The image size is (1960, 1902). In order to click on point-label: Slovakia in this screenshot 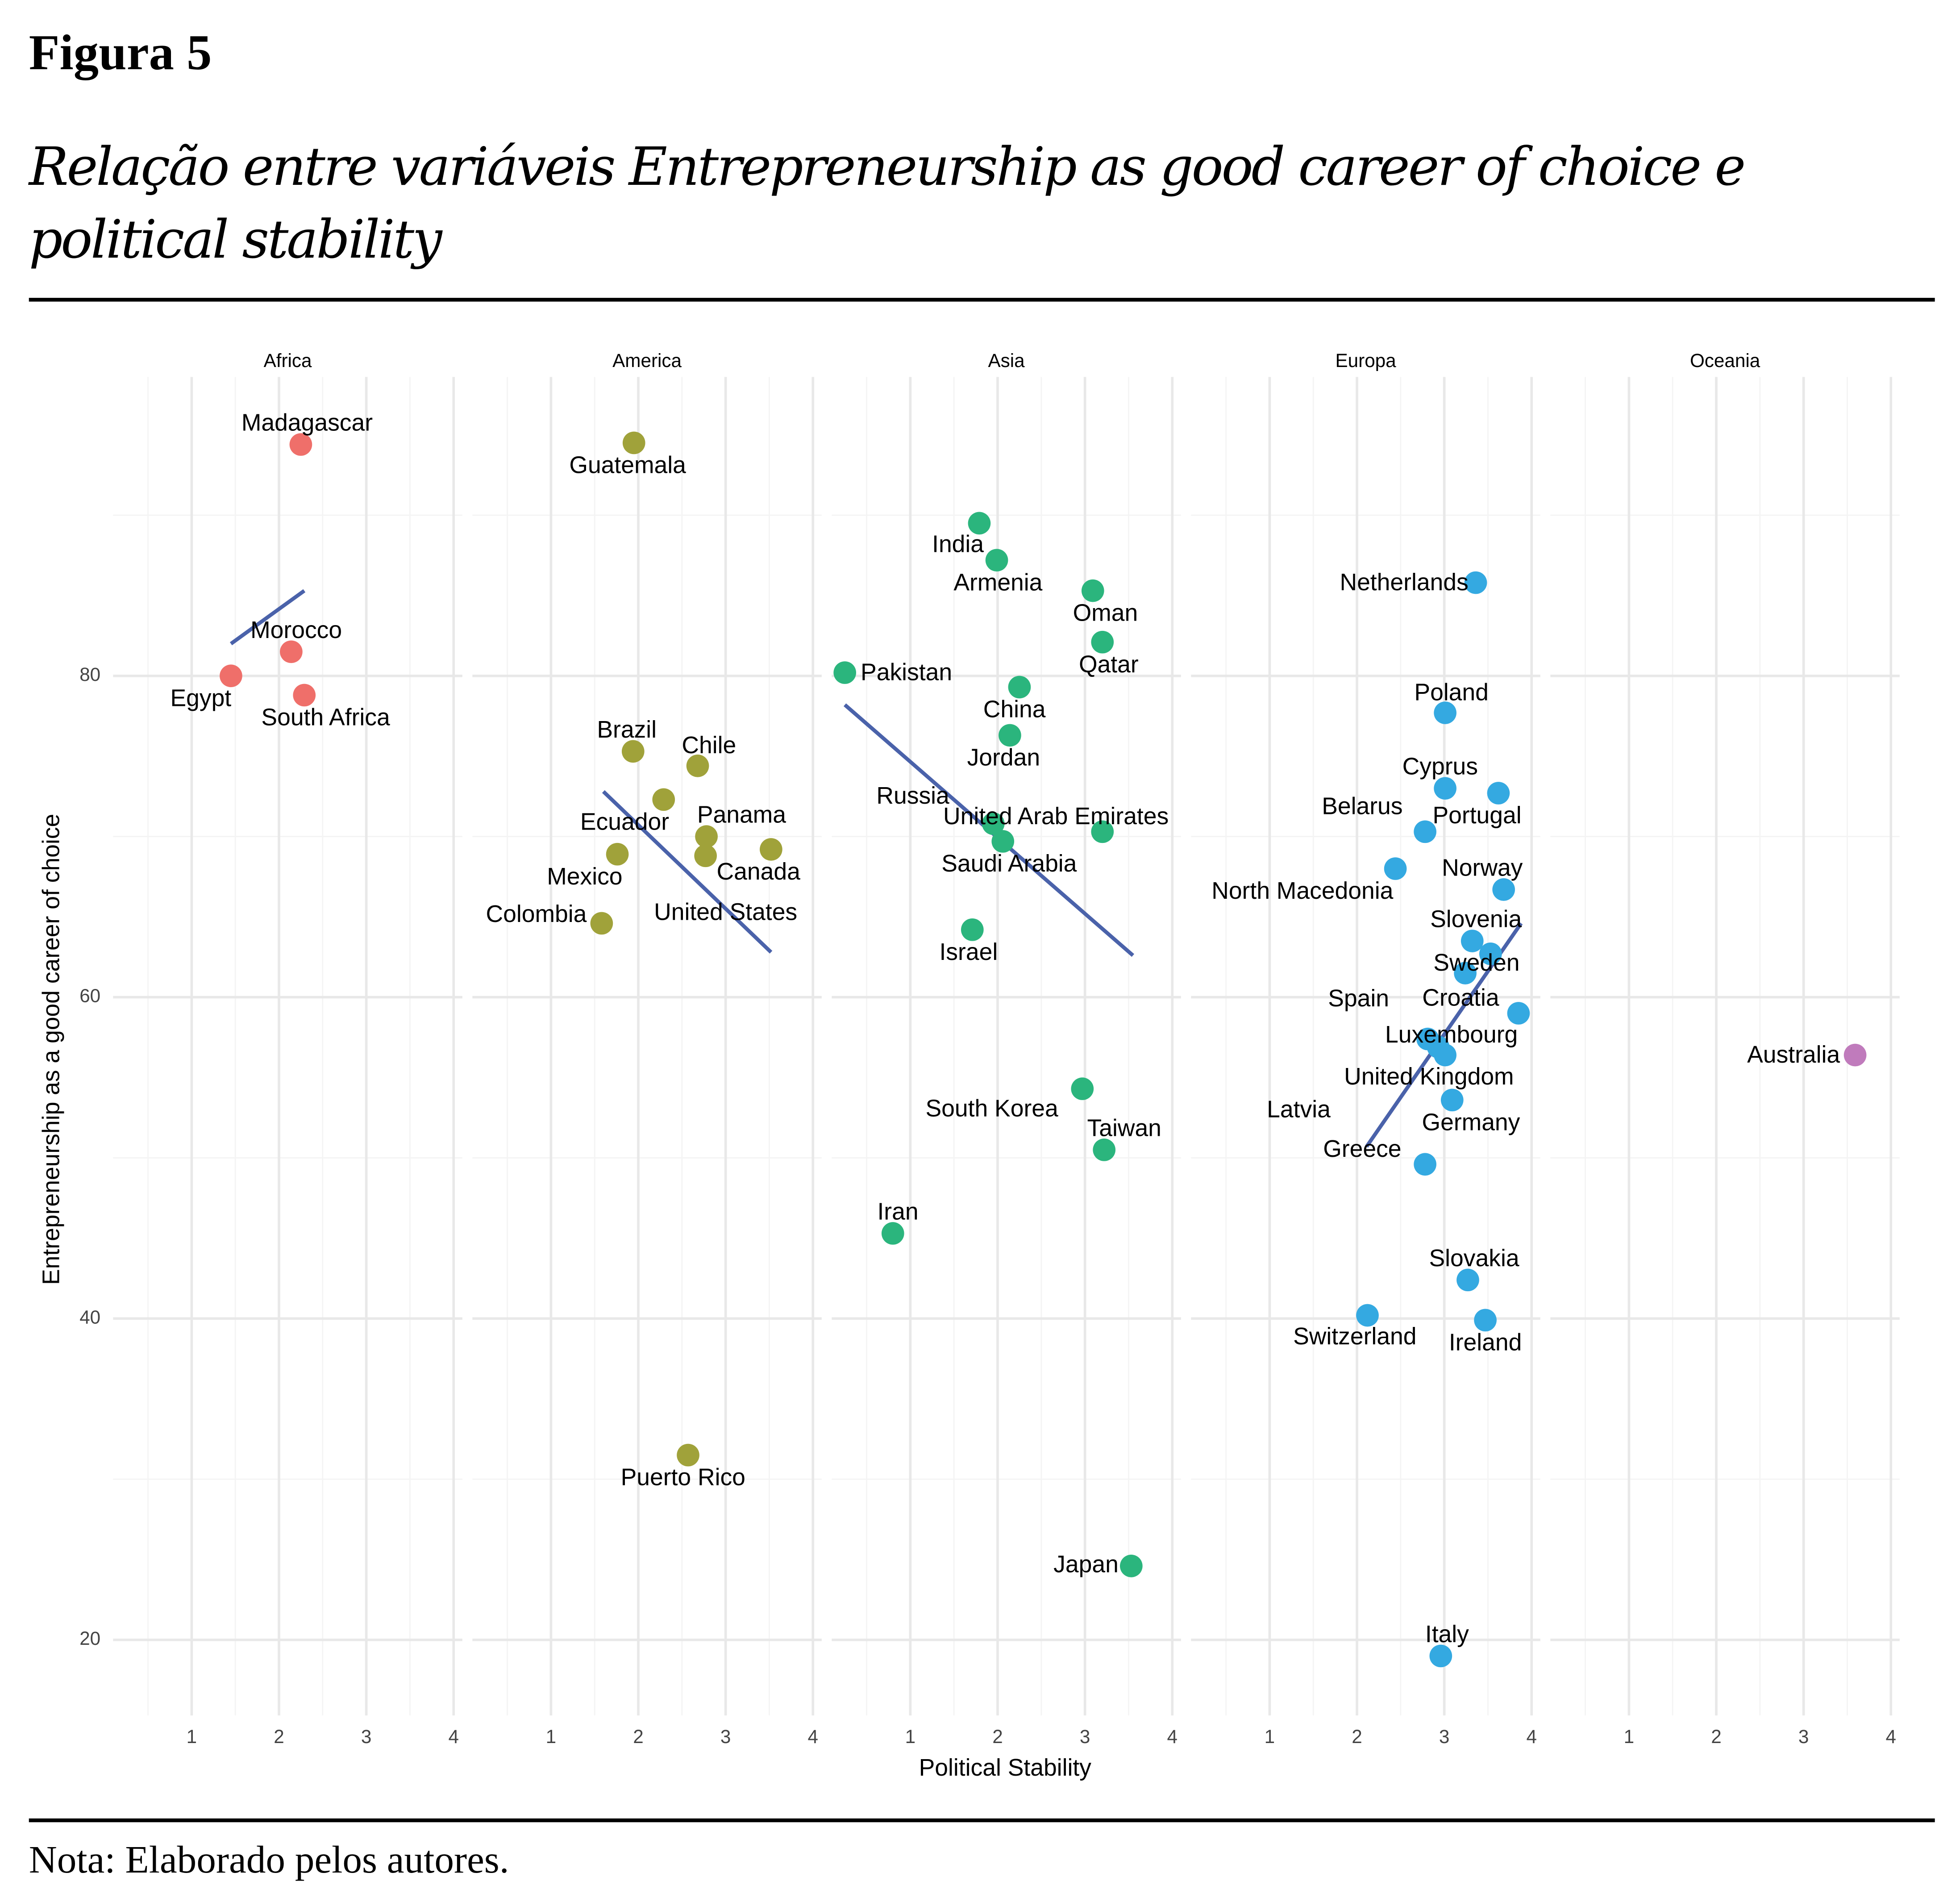, I will do `click(1474, 1258)`.